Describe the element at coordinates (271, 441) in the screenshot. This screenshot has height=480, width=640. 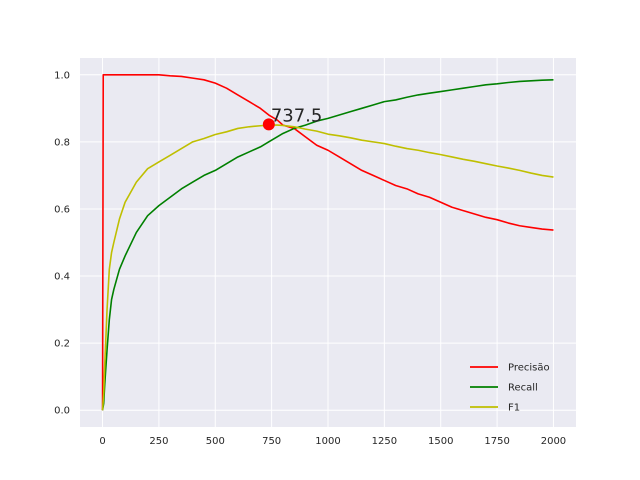
I see `x-tick-label: 750` at that location.